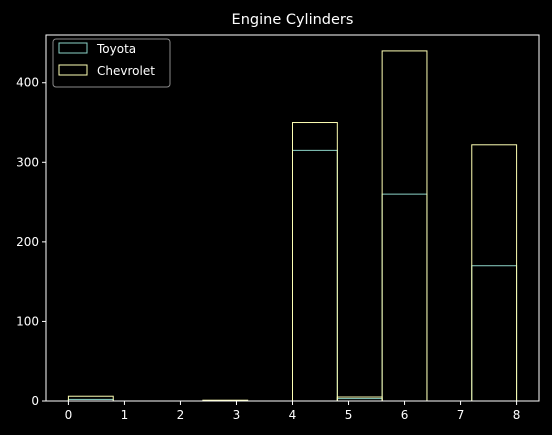  What do you see at coordinates (237, 415) in the screenshot?
I see `x-tick-label: 3` at bounding box center [237, 415].